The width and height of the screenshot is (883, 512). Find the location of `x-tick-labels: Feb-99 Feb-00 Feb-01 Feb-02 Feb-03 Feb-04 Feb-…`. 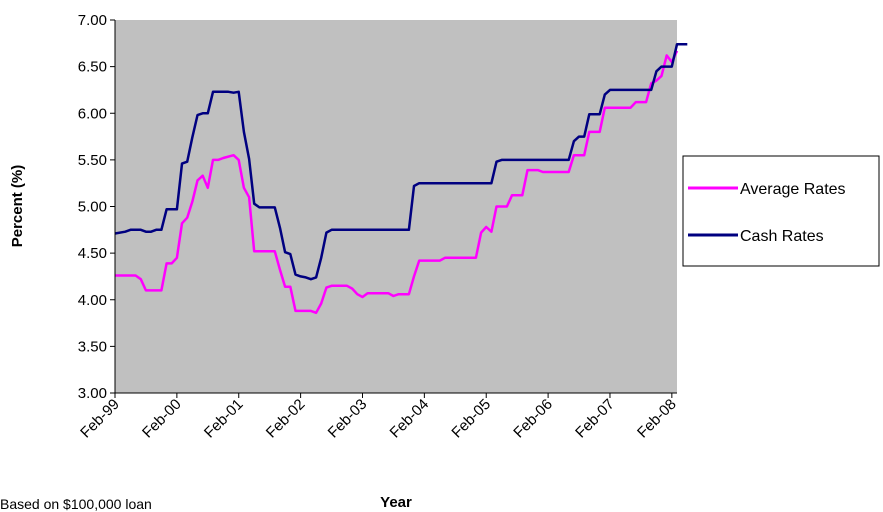

x-tick-labels: Feb-99 Feb-00 Feb-01 Feb-02 Feb-03 Feb-04 Feb-… is located at coordinates (378, 417).